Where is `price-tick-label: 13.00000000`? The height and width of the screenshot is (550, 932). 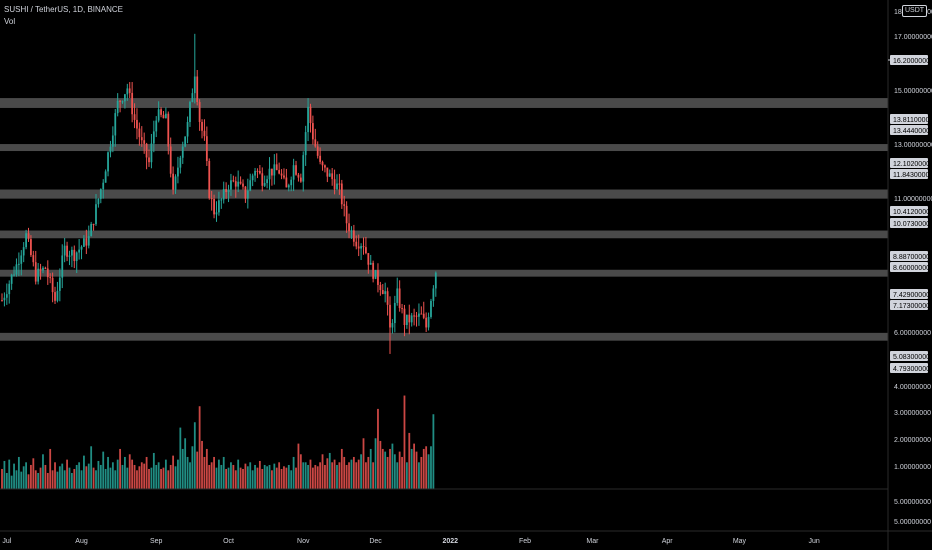 price-tick-label: 13.00000000 is located at coordinates (913, 145).